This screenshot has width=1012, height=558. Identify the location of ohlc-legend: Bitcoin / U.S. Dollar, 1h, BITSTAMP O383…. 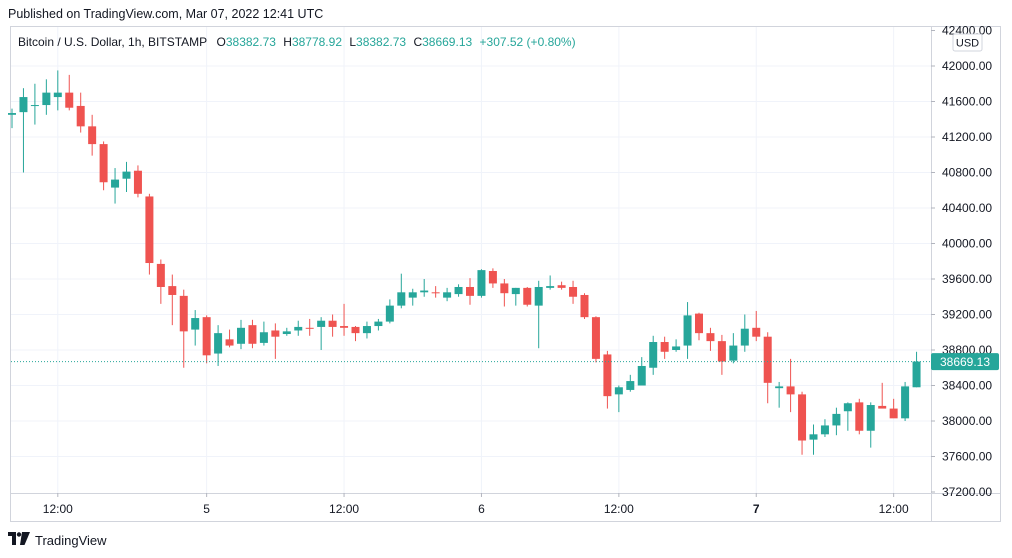
(299, 42).